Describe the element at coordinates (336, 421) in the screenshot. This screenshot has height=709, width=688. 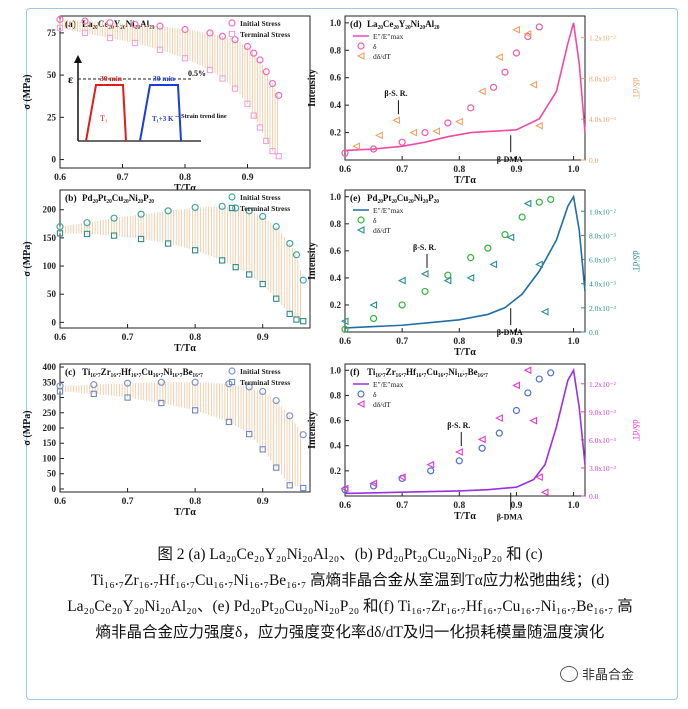
I see `y-tick-label: 0.6` at that location.